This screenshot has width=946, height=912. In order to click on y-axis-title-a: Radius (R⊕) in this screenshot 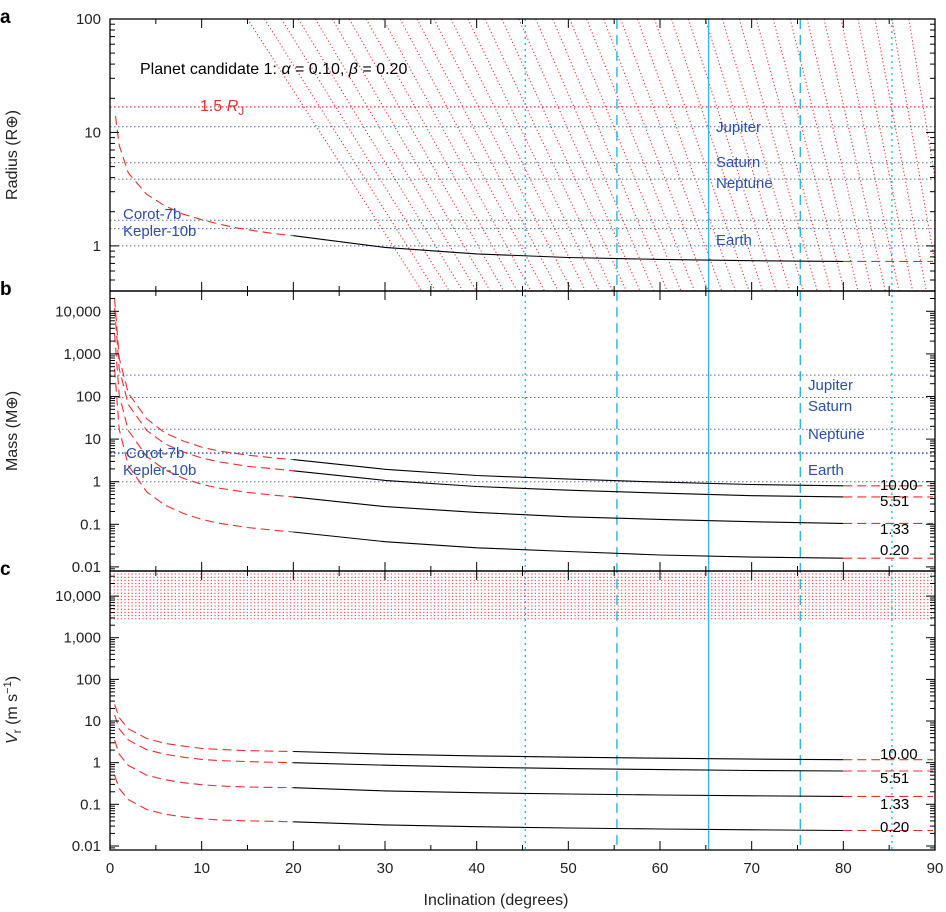, I will do `click(12, 155)`.